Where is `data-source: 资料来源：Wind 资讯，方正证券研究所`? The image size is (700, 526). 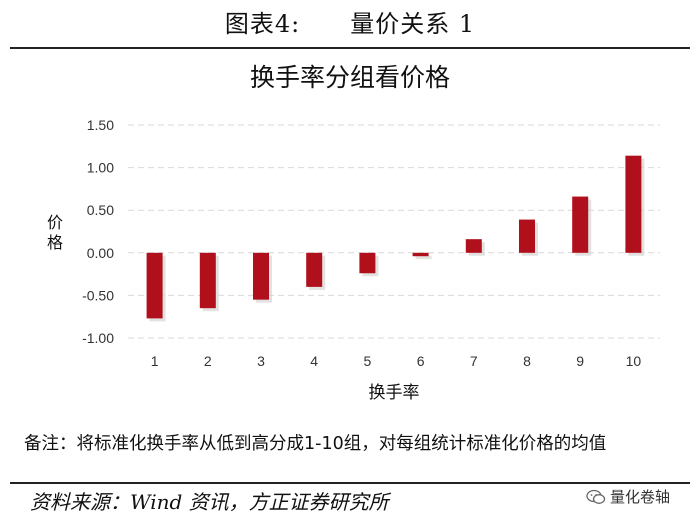 data-source: 资料来源：Wind 资讯，方正证券研究所 is located at coordinates (209, 502).